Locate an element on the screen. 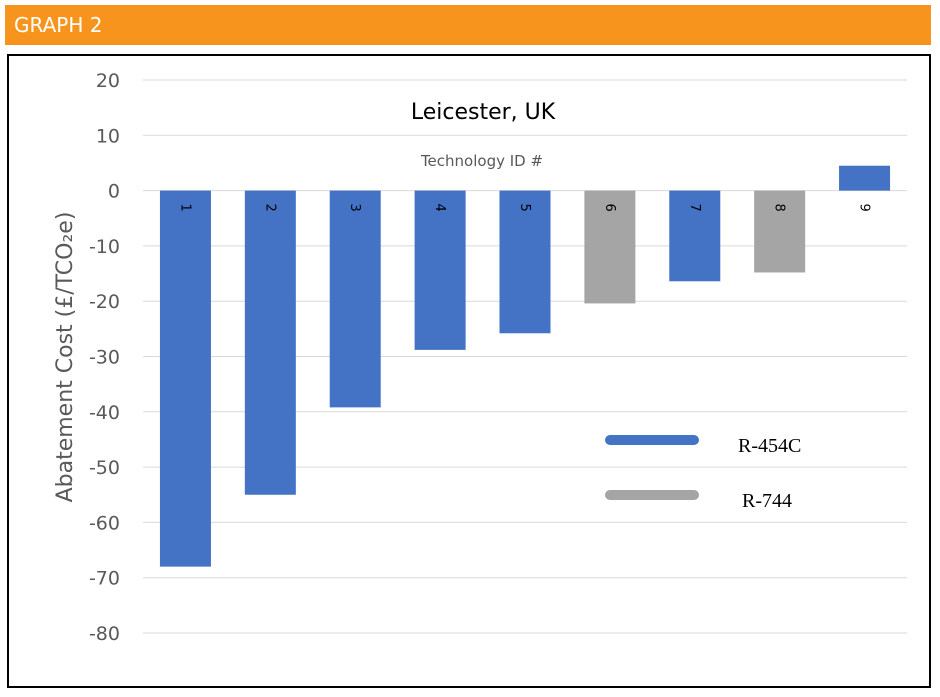 The width and height of the screenshot is (940, 697). category-label: 1 is located at coordinates (184, 207).